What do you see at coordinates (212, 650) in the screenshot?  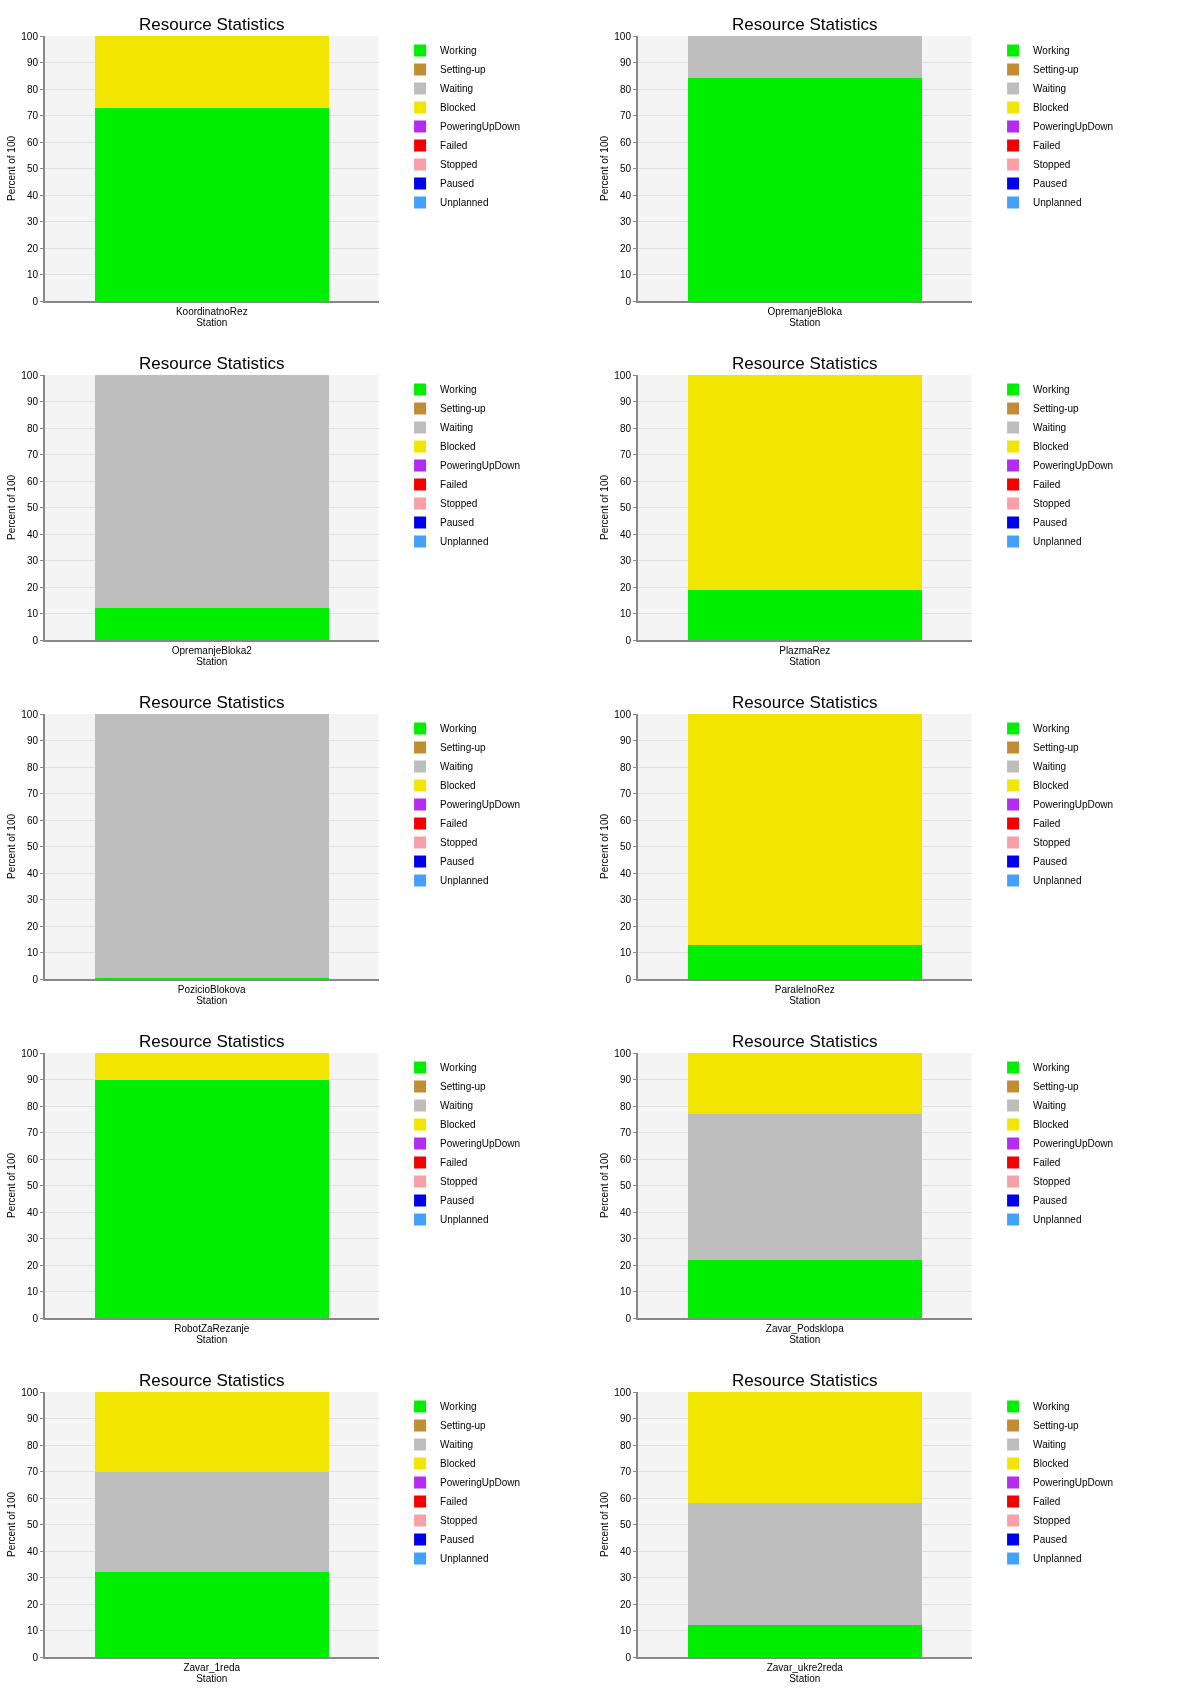 I see `x-tick-label: OpremanjeBloka2` at bounding box center [212, 650].